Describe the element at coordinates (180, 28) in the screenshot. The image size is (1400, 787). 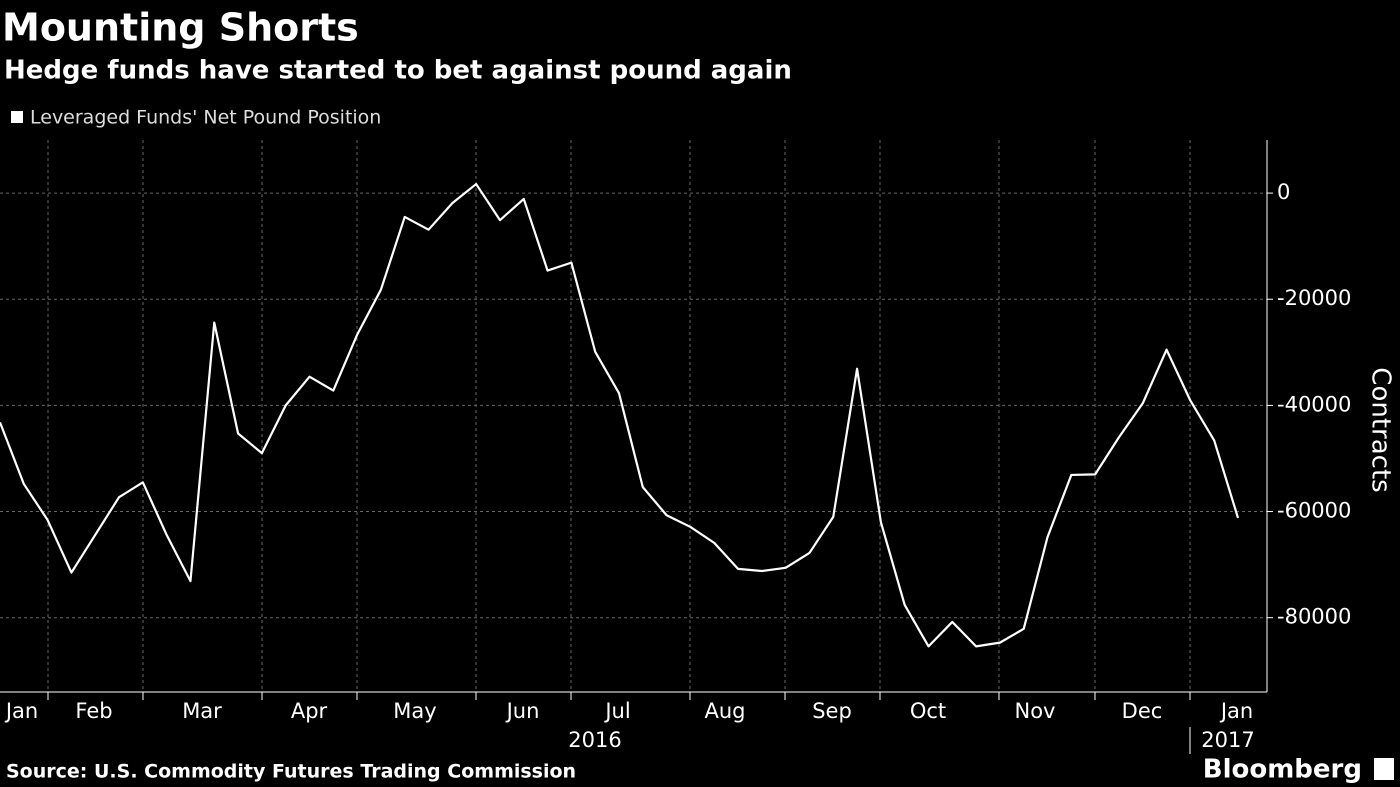
I see `chart-title: Mounting Shorts` at that location.